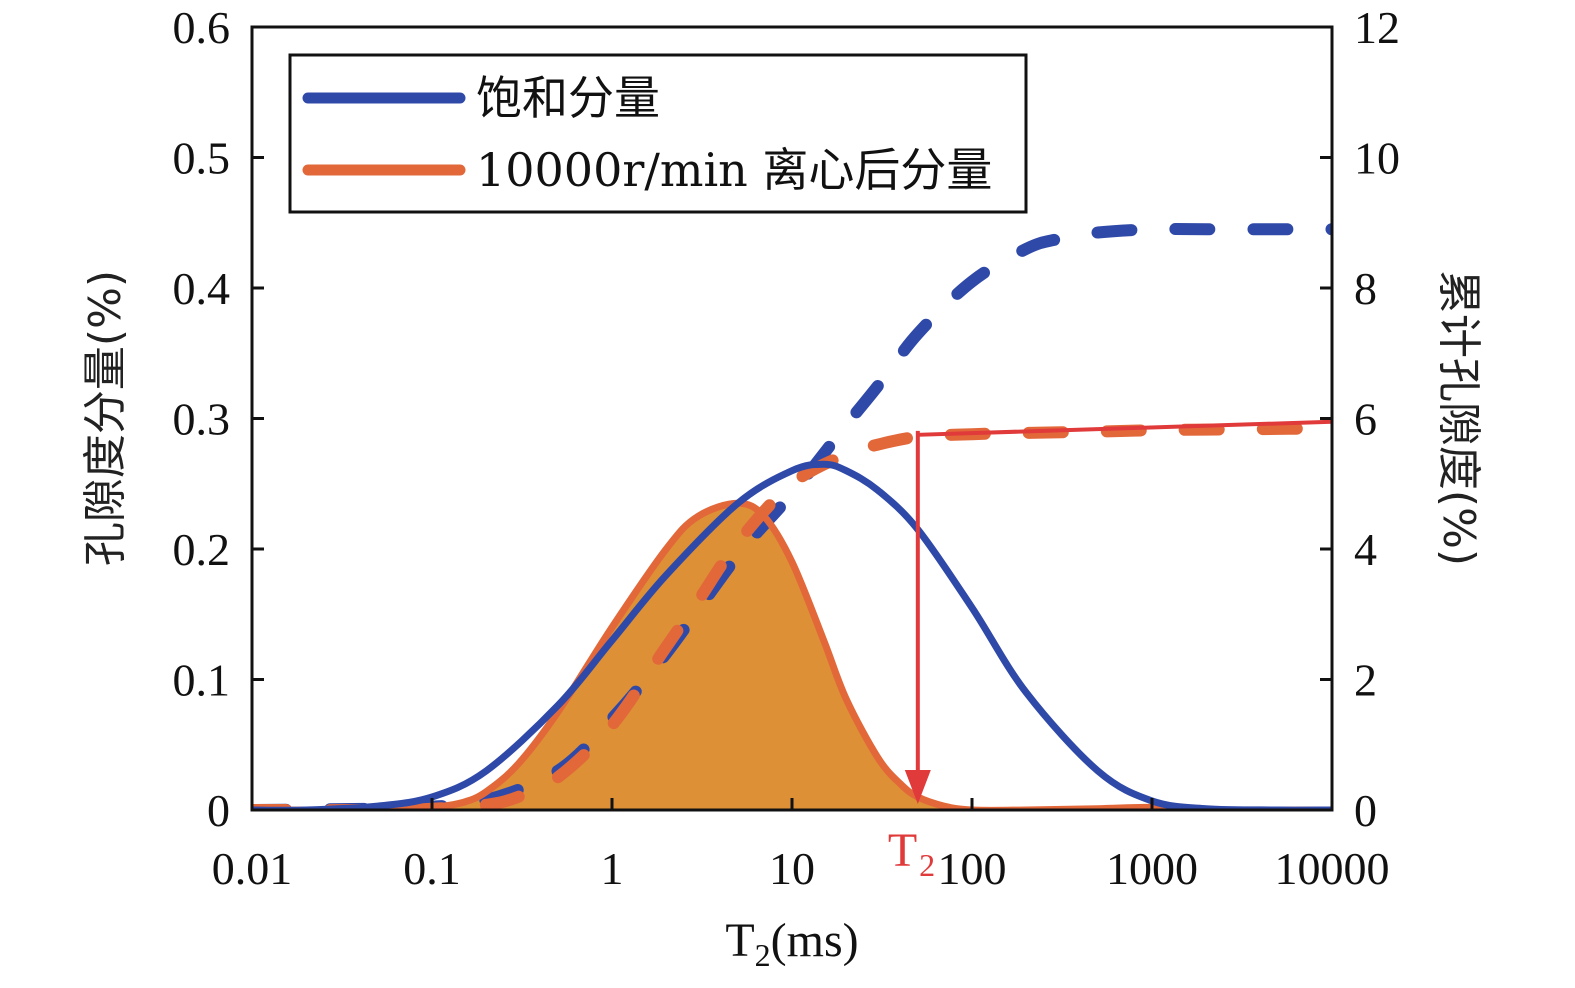 This screenshot has width=1575, height=988. What do you see at coordinates (202, 419) in the screenshot?
I see `y-left-tick-label: 0.3` at bounding box center [202, 419].